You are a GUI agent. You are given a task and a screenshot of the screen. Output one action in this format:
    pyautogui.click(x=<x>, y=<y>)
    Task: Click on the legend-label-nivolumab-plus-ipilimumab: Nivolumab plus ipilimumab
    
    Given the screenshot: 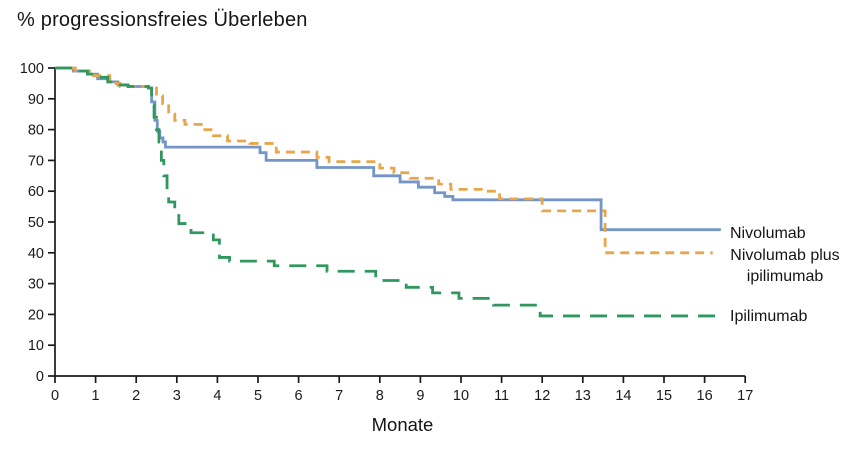 What is the action you would take?
    pyautogui.click(x=785, y=266)
    